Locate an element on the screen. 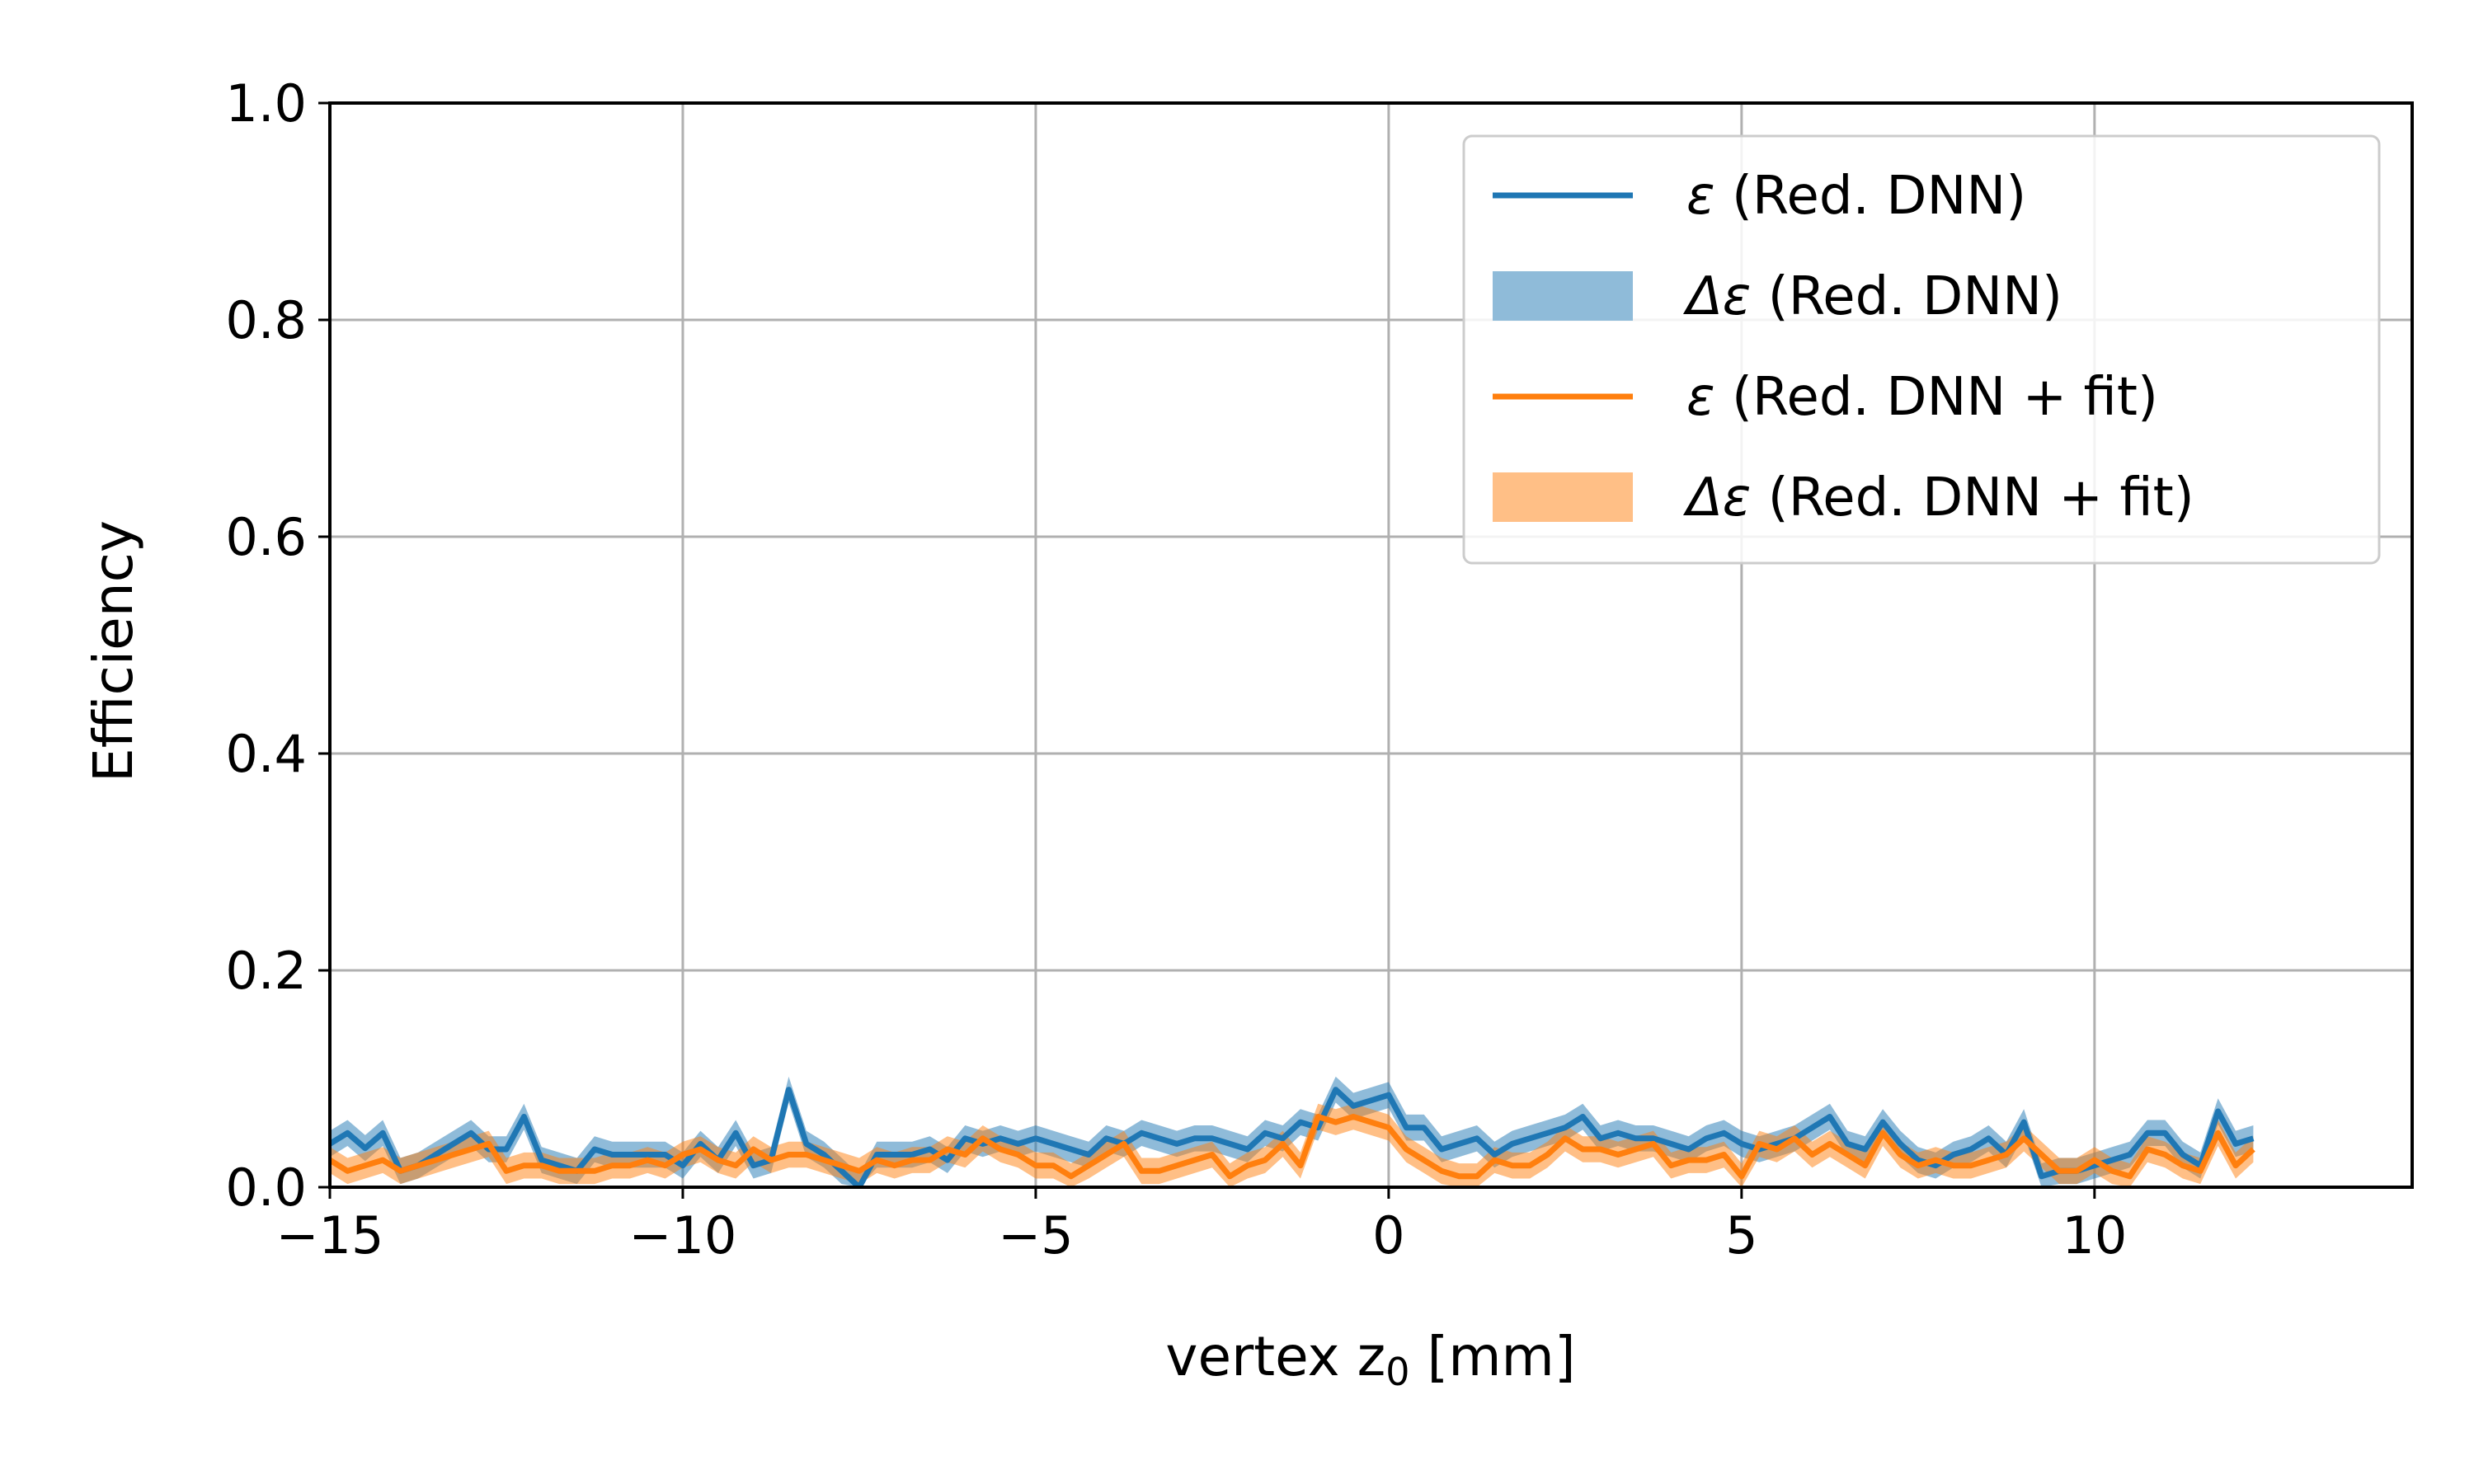  series-band-red-dnn-fit is located at coordinates (1292, 1145).